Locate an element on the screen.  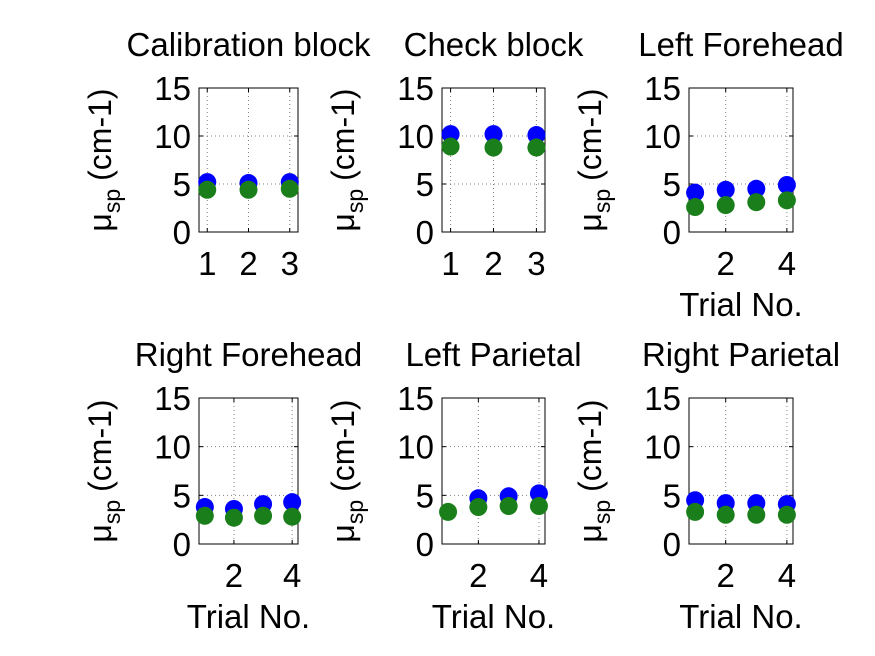
subplot-title: Right Forehead is located at coordinates (248, 354).